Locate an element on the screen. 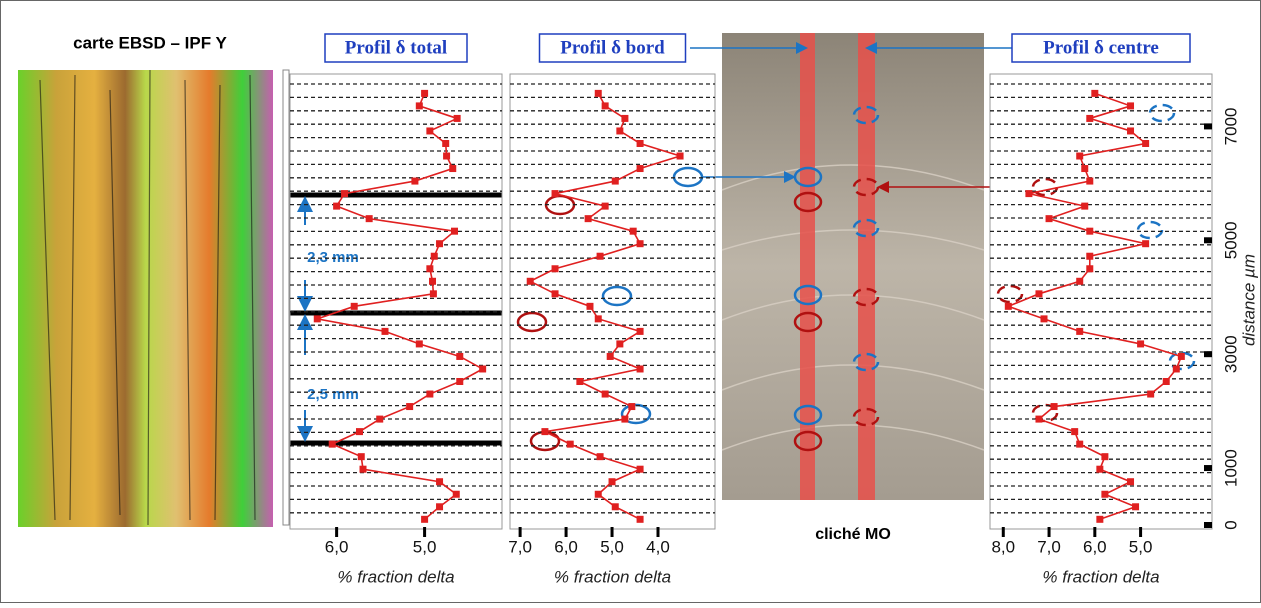 The image size is (1261, 608). y-tick-label: 0 is located at coordinates (1230, 524).